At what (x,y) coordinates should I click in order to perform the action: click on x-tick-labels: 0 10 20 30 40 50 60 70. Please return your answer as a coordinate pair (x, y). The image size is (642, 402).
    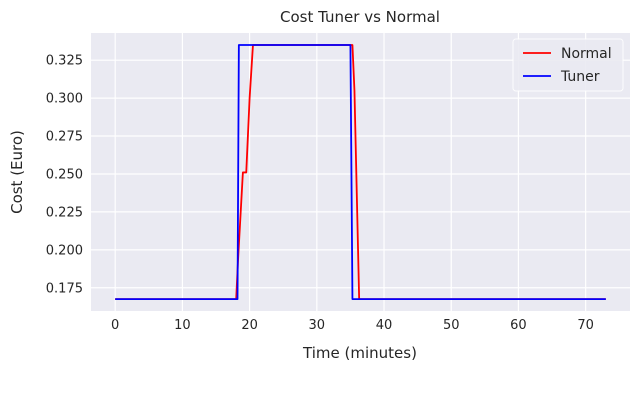
    Looking at the image, I should click on (352, 325).